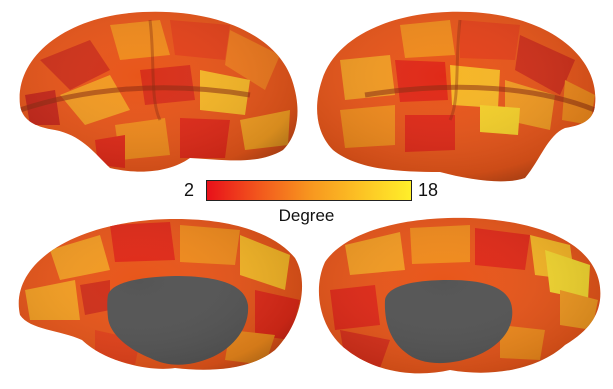  What do you see at coordinates (309, 190) in the screenshot?
I see `degree-colorbar` at bounding box center [309, 190].